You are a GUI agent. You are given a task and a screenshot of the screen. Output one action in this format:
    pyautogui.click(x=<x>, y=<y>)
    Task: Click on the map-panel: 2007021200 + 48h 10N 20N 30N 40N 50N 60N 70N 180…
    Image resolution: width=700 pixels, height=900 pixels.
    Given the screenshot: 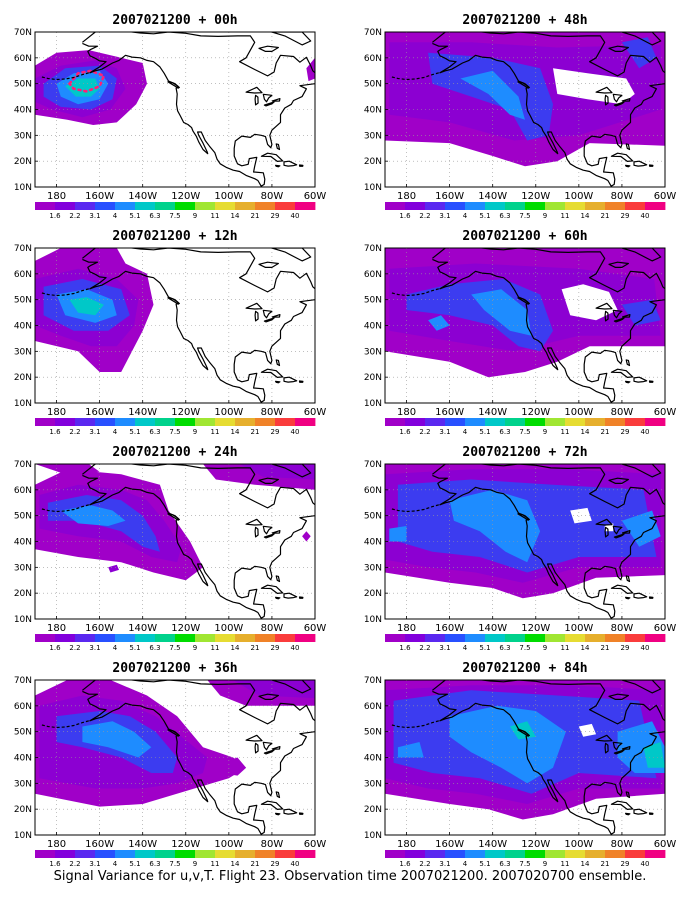 What is the action you would take?
    pyautogui.click(x=520, y=116)
    